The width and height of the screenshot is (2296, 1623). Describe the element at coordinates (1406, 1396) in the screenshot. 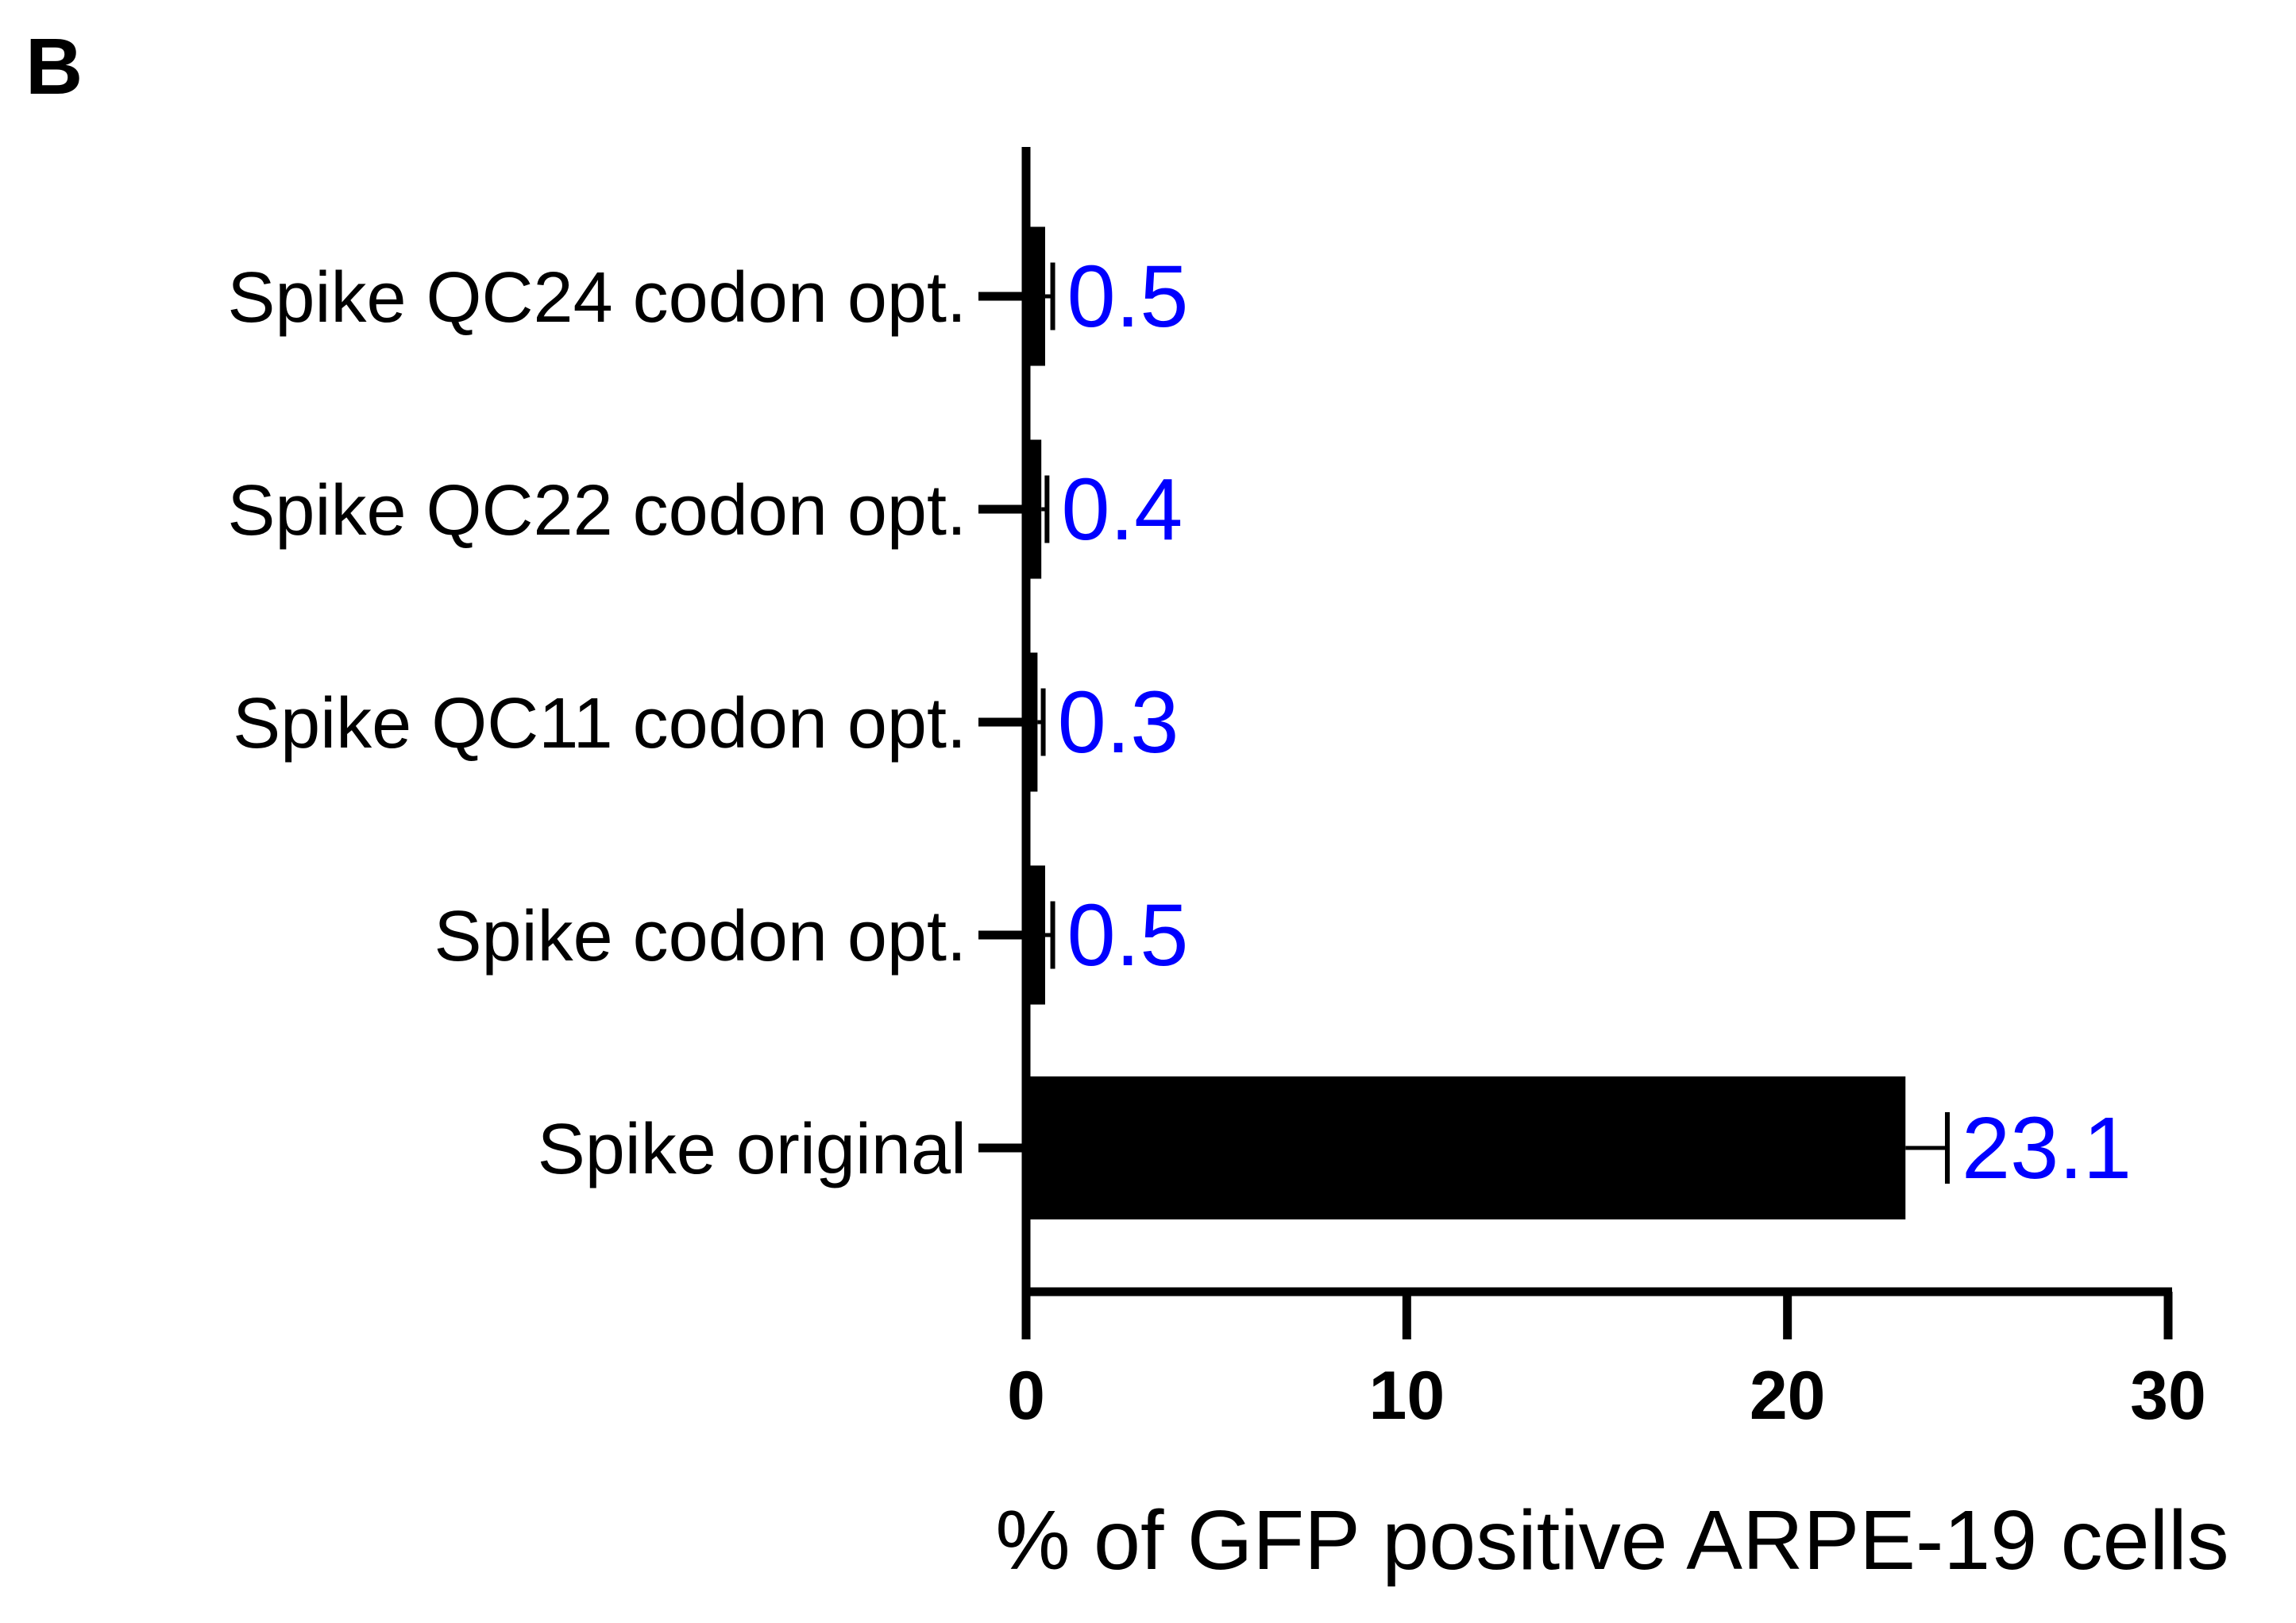

I see `x-tick-label: 10` at that location.